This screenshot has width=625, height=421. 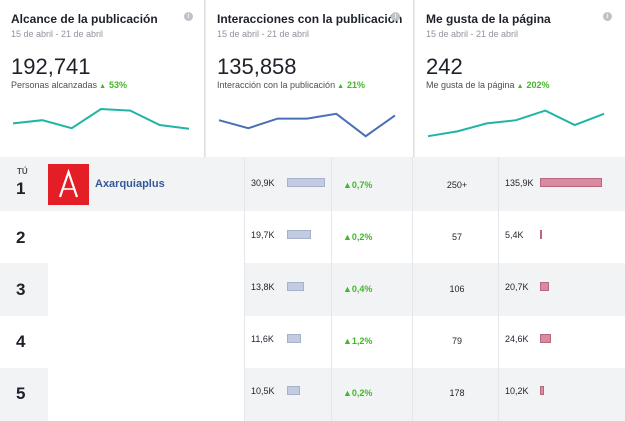 I want to click on card-title: Alcance de la publicación, so click(x=84, y=19).